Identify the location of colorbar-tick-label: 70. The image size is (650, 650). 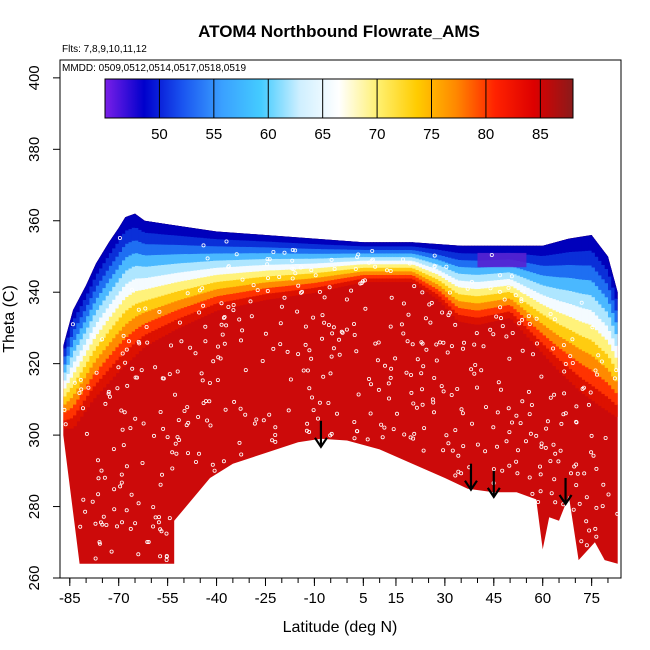
(377, 134).